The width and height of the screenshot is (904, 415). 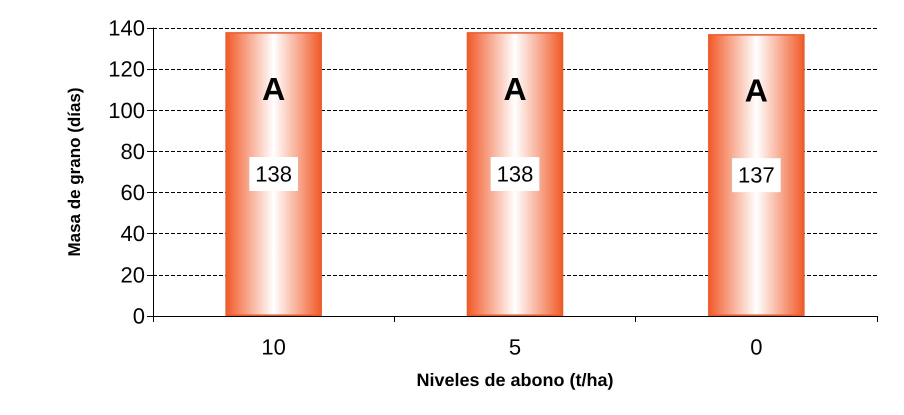 What do you see at coordinates (126, 28) in the screenshot?
I see `y-tick-label: 140` at bounding box center [126, 28].